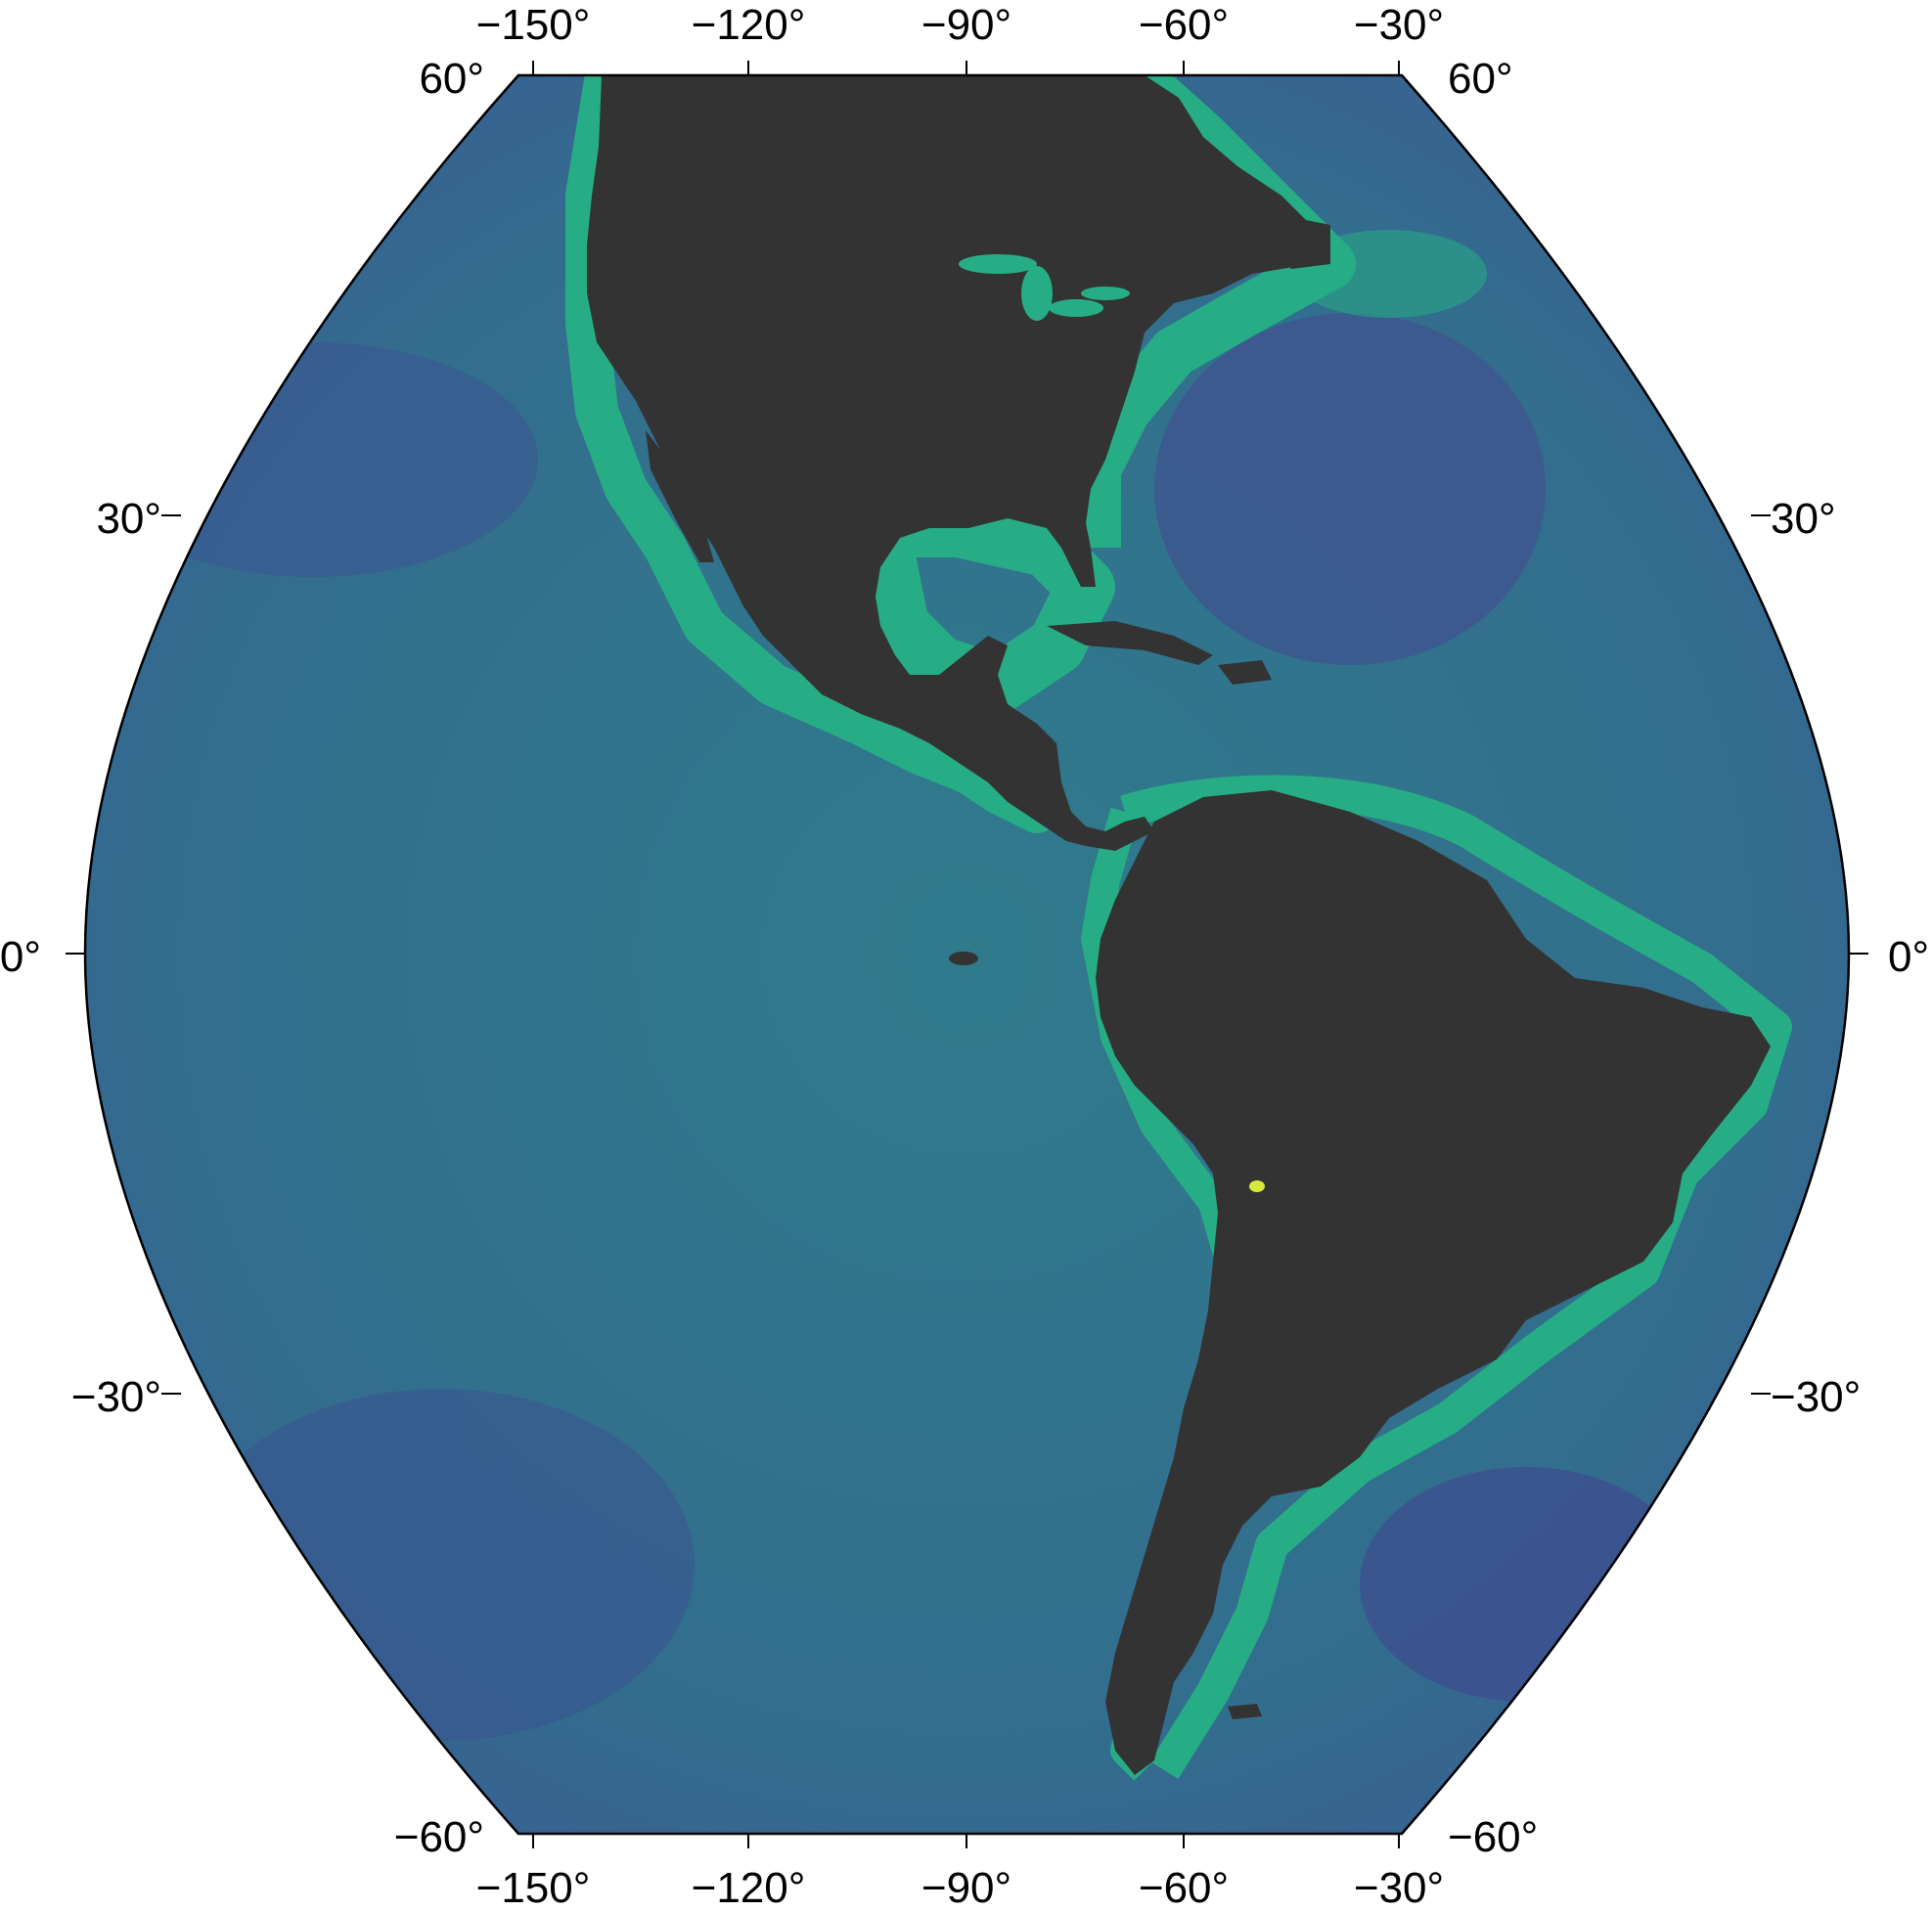  Describe the element at coordinates (440, 1565) in the screenshot. I see `south-pacific-deep` at that location.